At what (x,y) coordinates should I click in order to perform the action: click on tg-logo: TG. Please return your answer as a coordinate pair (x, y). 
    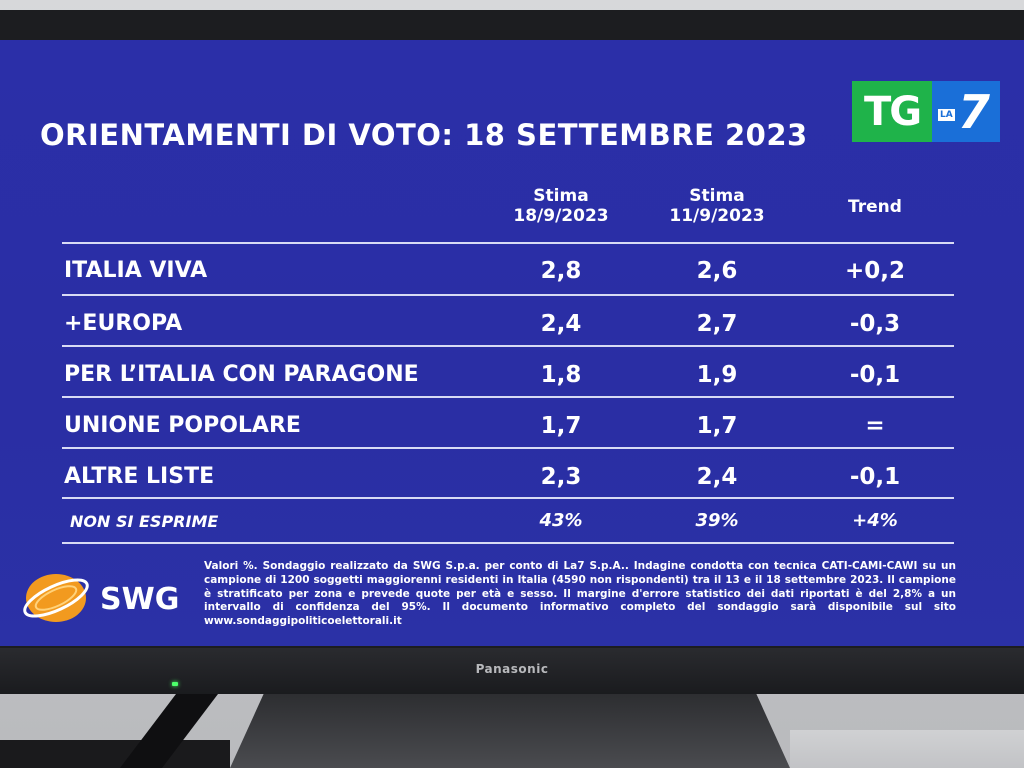
    Looking at the image, I should click on (892, 111).